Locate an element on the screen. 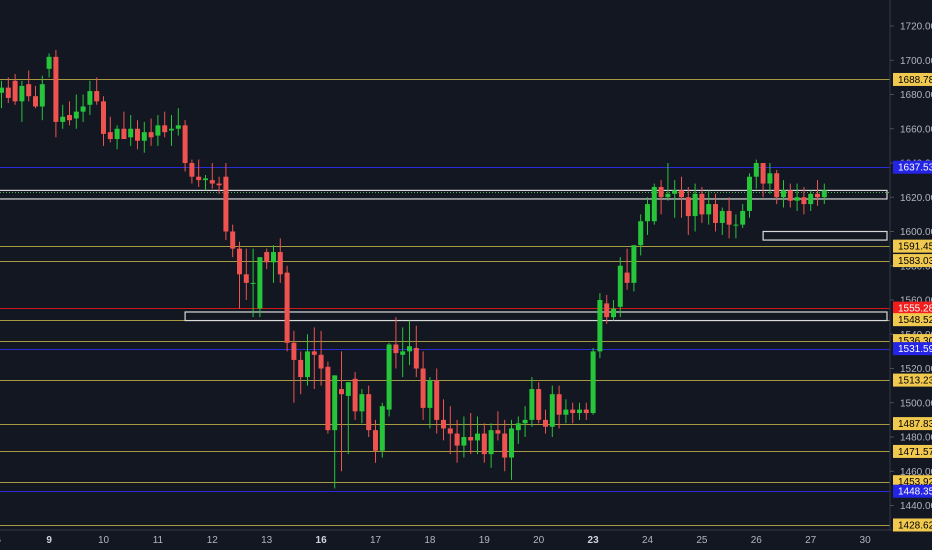  level-price-tag-text: 1536.30 is located at coordinates (915, 341).